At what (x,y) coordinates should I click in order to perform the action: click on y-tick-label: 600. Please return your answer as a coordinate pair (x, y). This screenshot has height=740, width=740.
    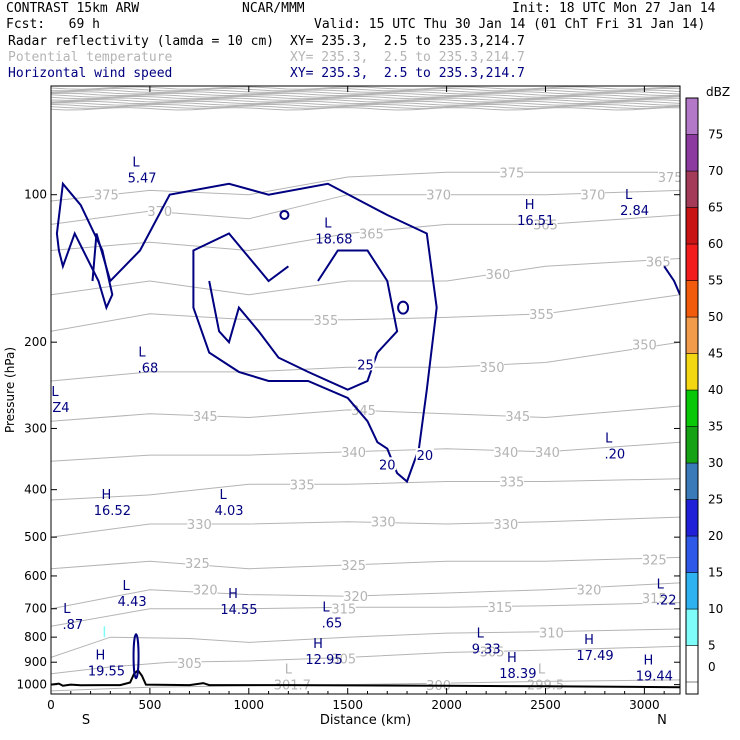
    Looking at the image, I should click on (35, 576).